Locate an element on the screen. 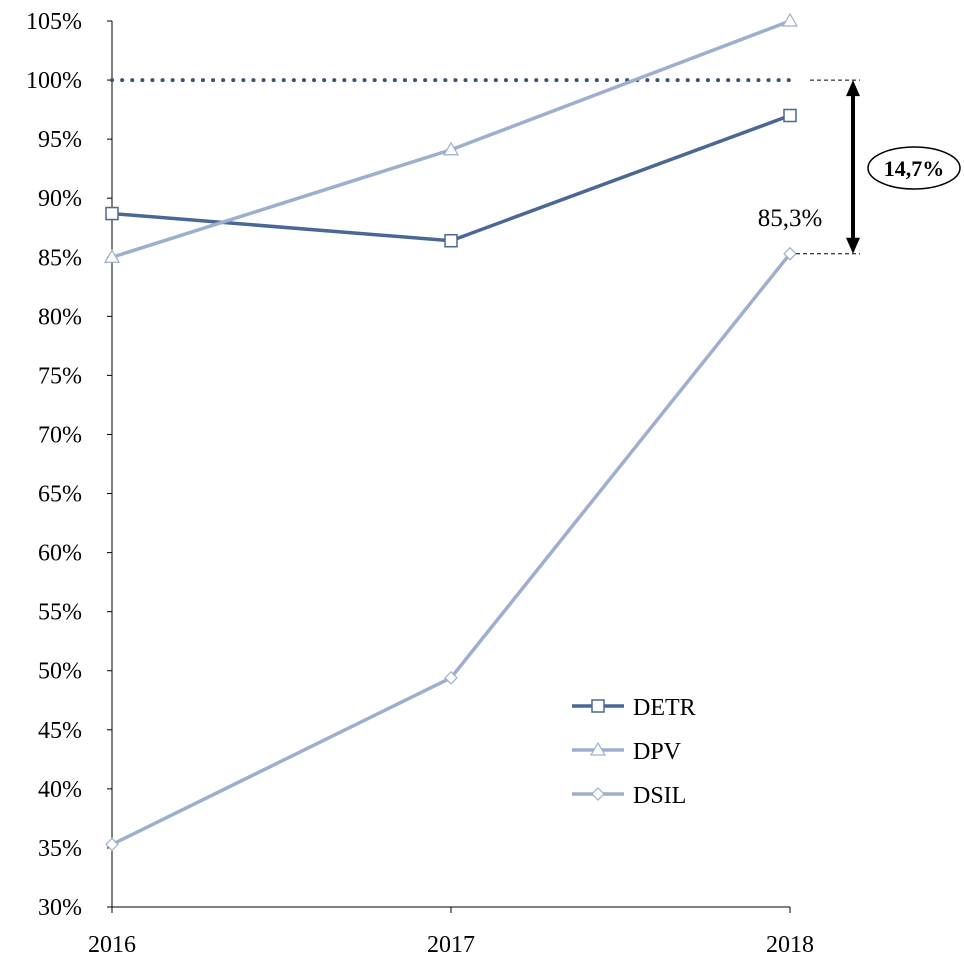  gap-arrow-head-down is located at coordinates (853, 245).